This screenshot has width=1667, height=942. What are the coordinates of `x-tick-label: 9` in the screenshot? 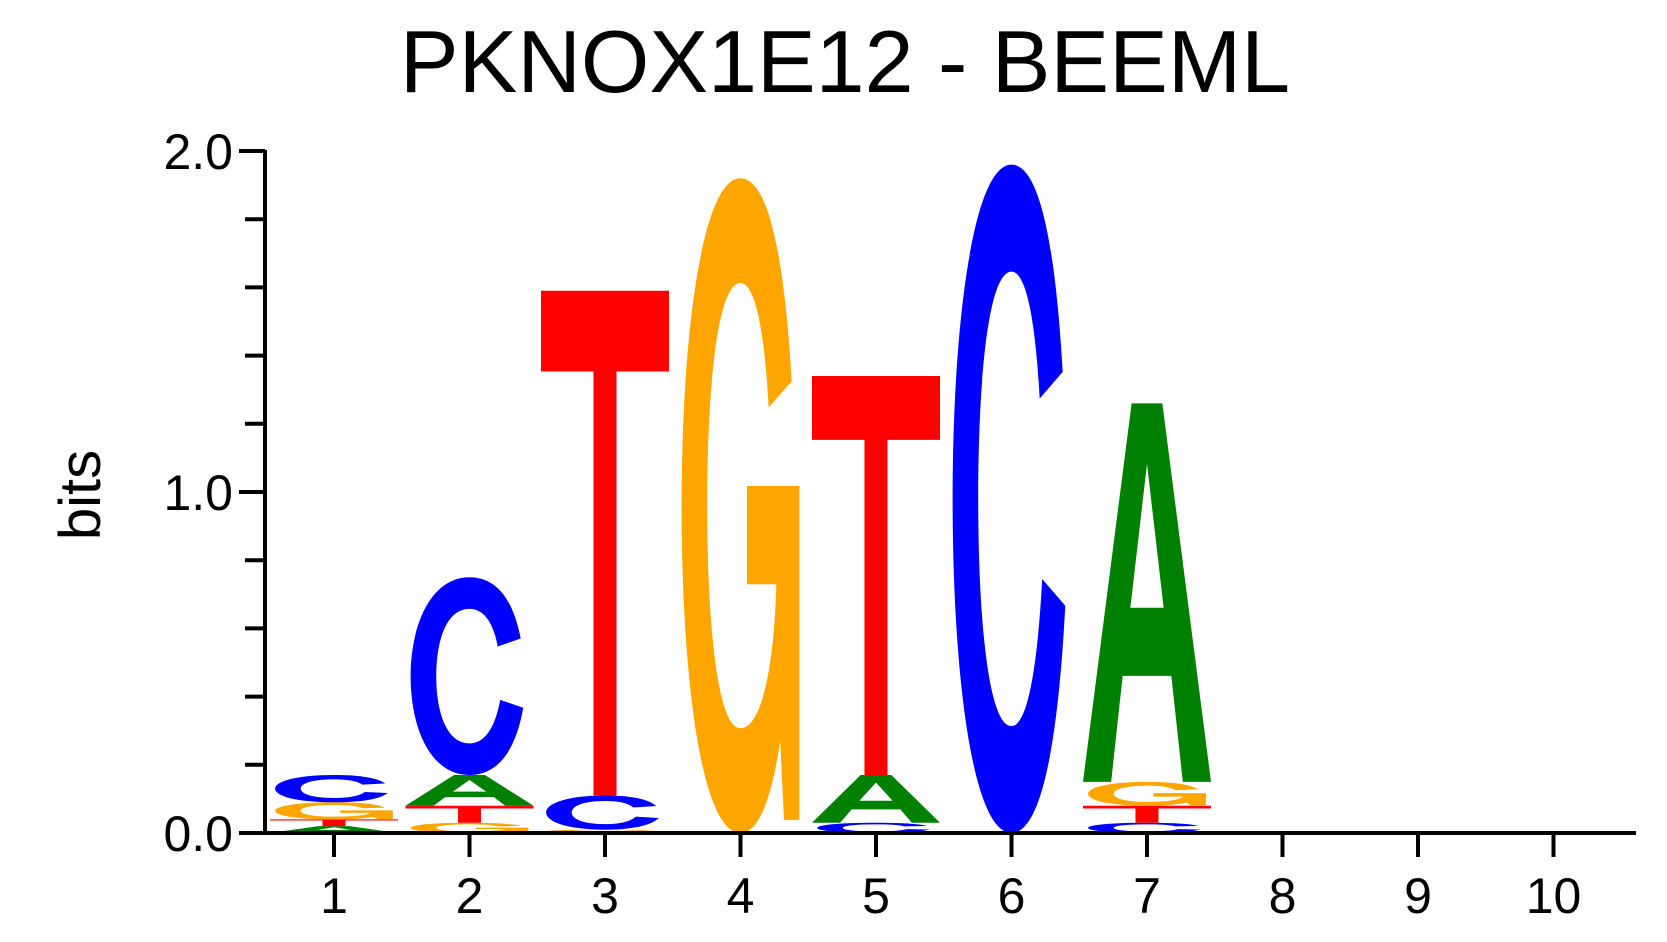 It's located at (1418, 896).